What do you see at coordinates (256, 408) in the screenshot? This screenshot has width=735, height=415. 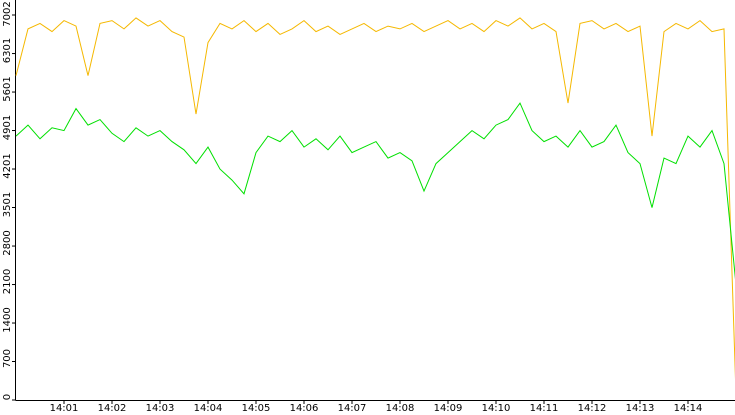 I see `x-tick-label: 14:05` at bounding box center [256, 408].